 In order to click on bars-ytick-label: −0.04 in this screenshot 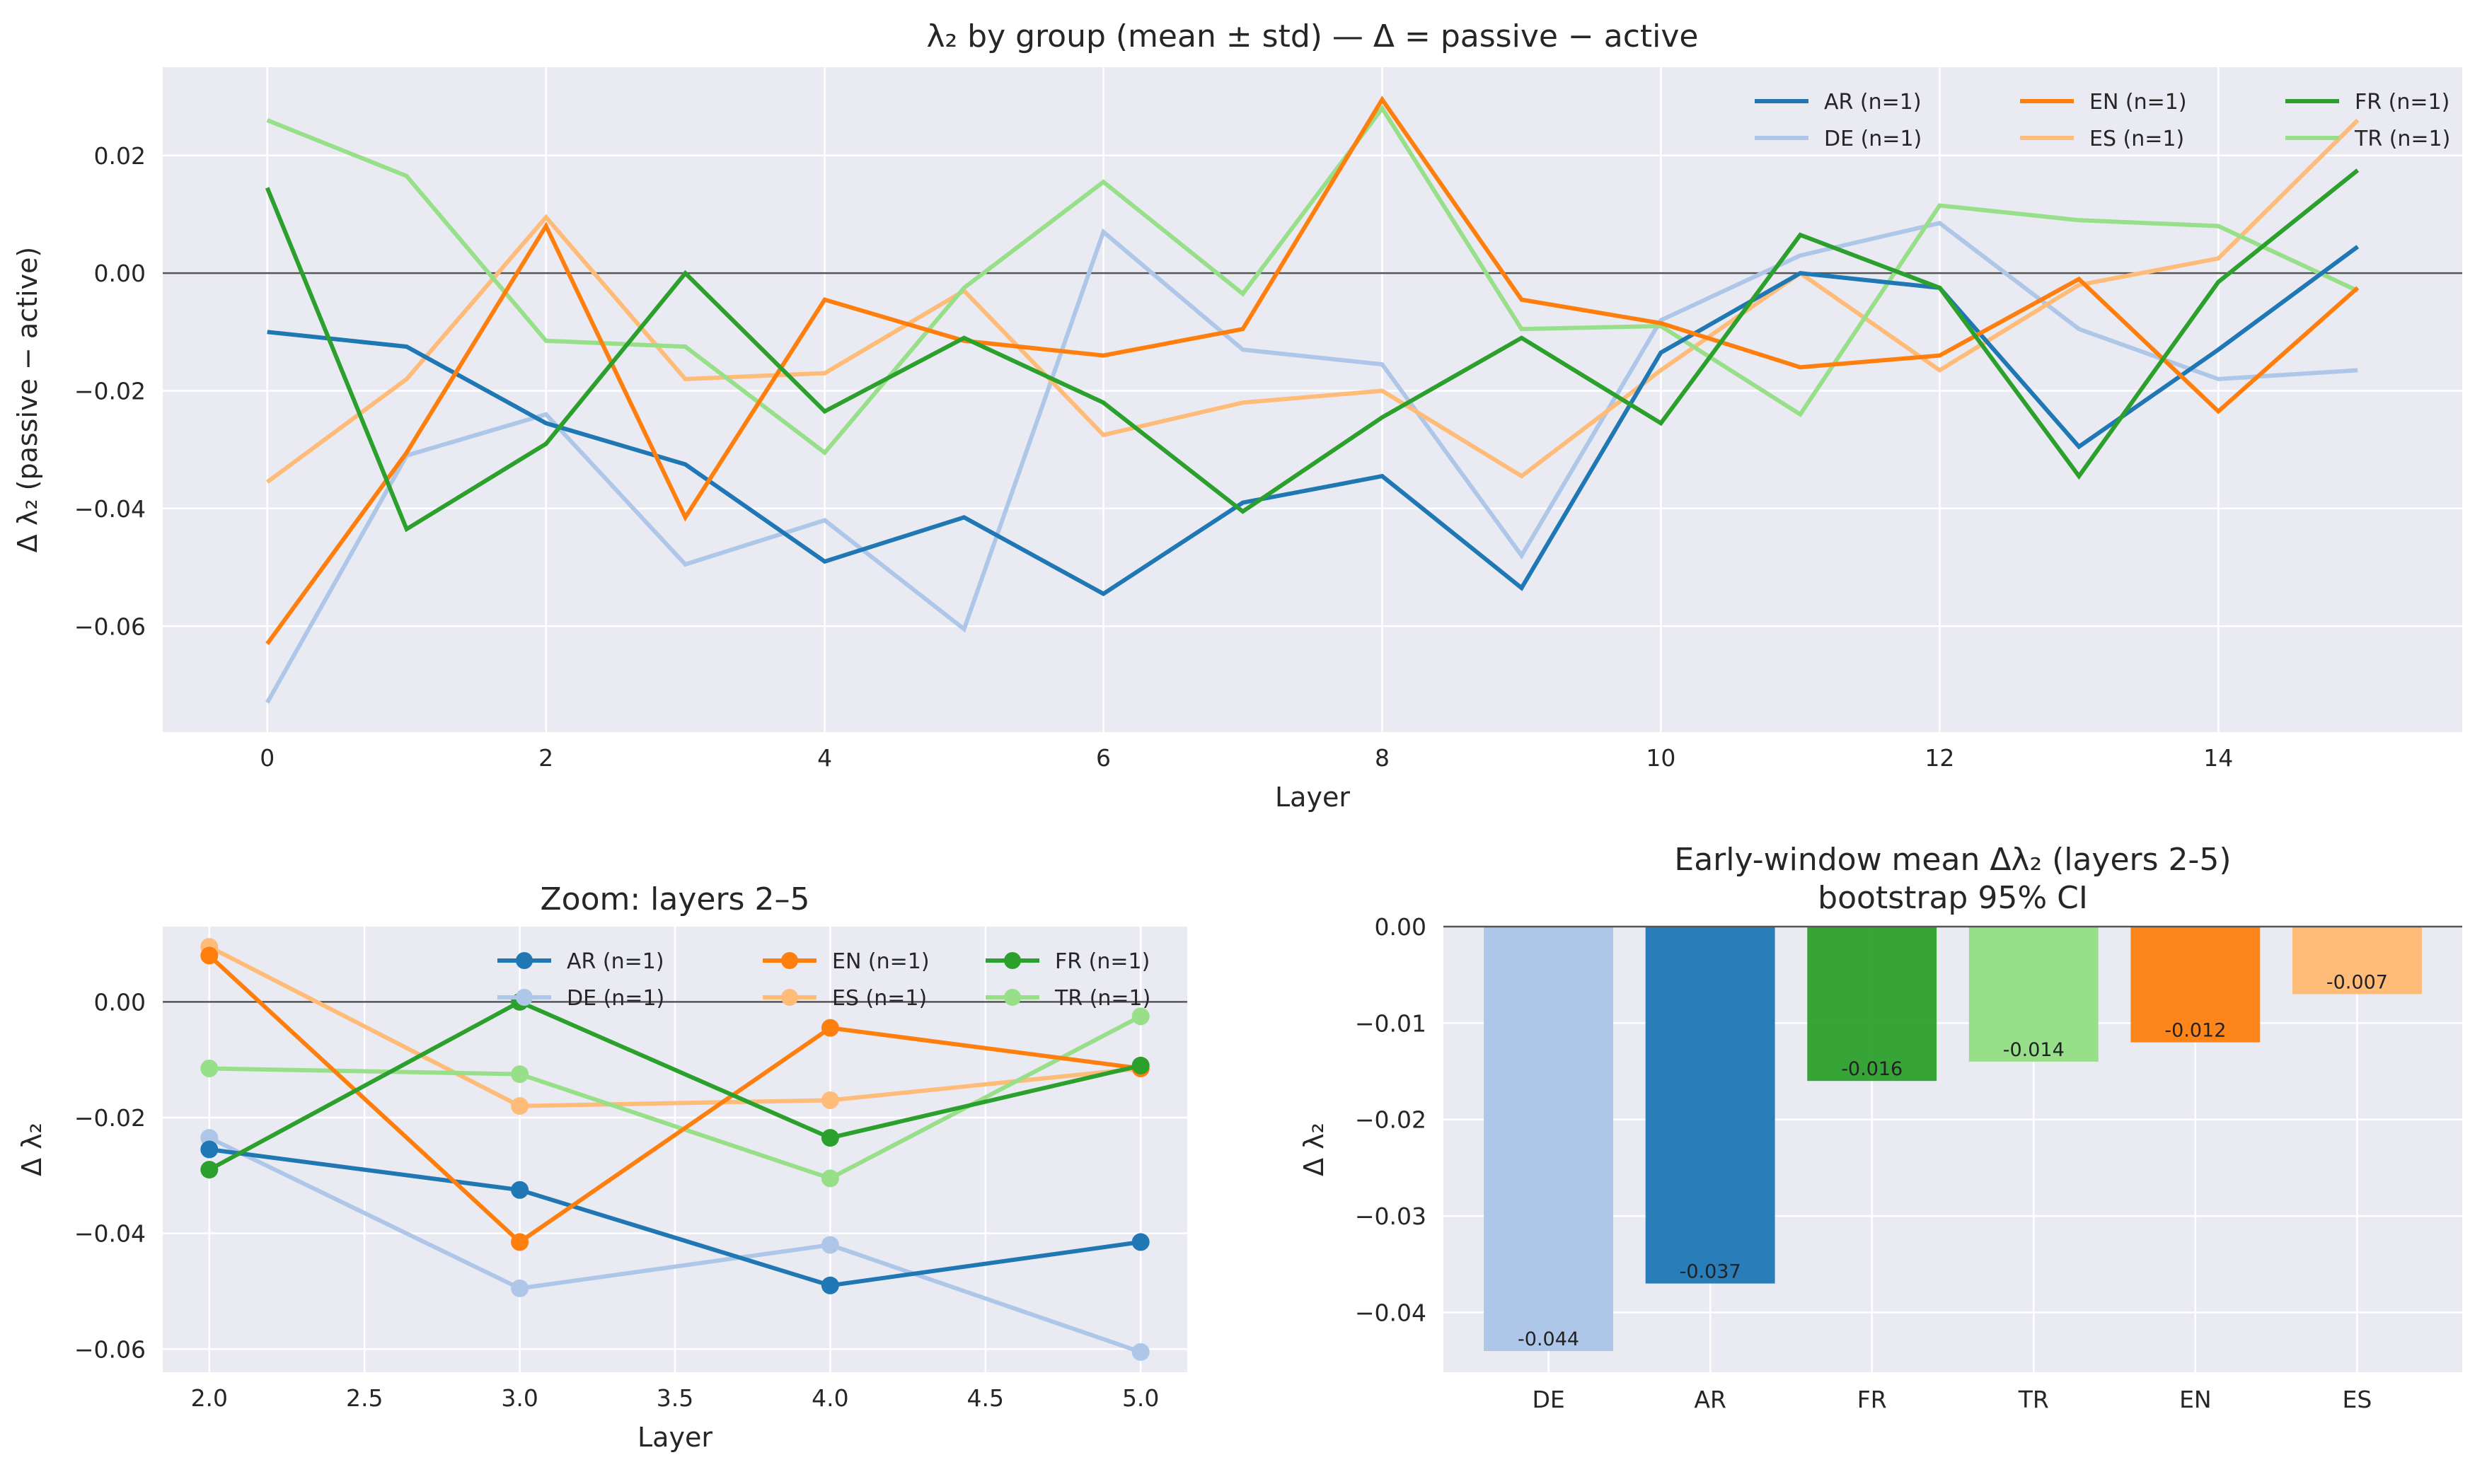, I will do `click(1390, 1312)`.